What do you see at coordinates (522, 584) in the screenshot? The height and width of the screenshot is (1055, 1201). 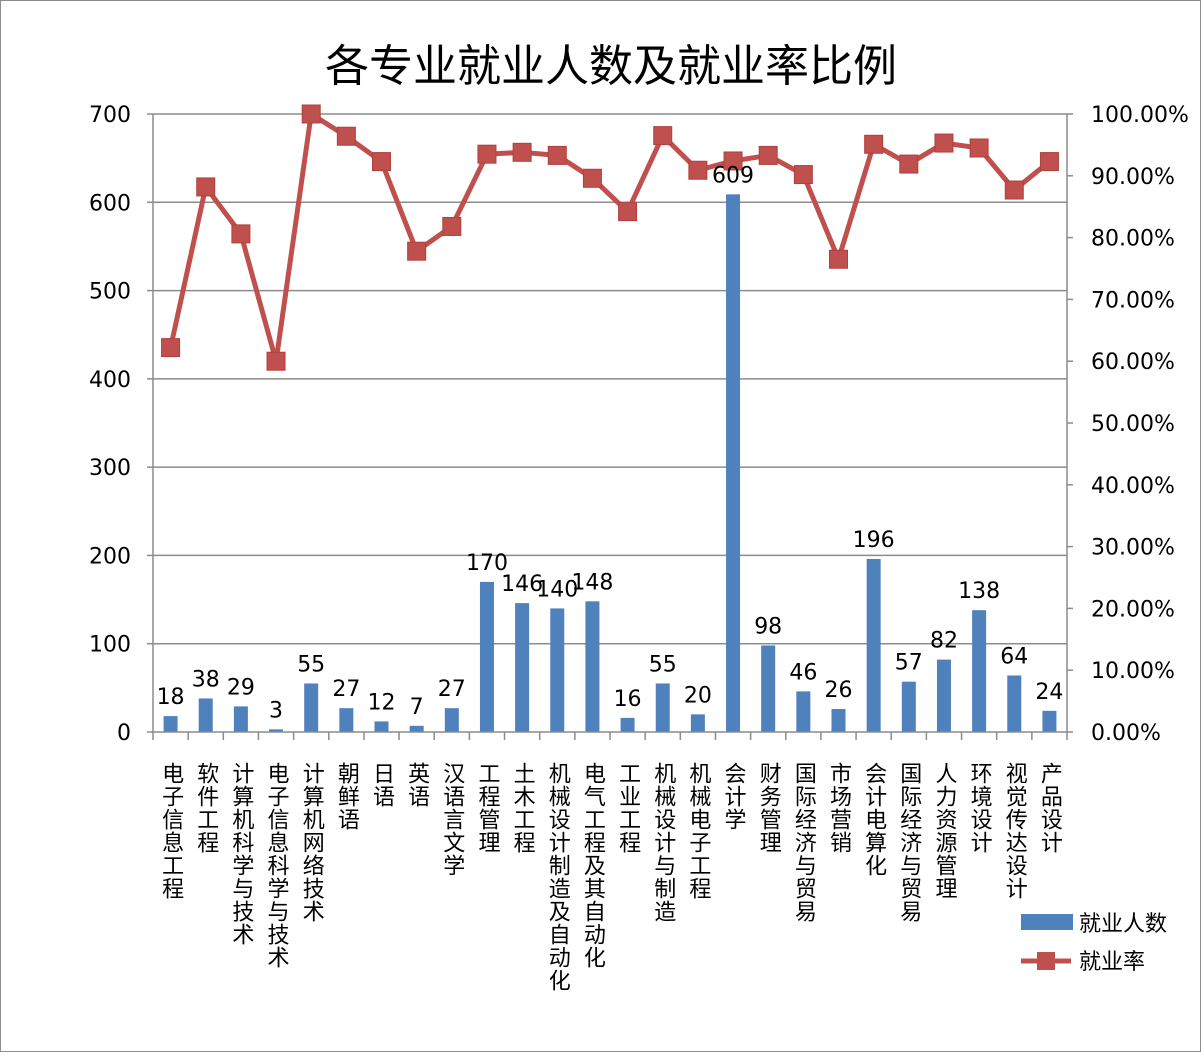 I see `bar-data-label: 146` at bounding box center [522, 584].